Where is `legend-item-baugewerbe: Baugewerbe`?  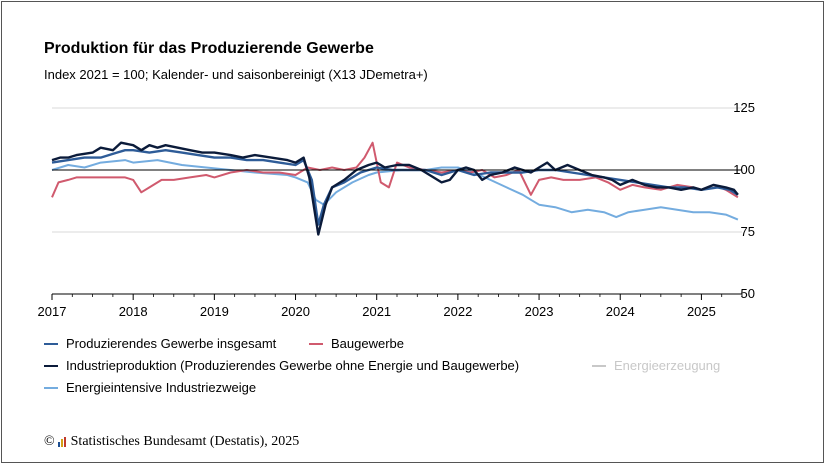 legend-item-baugewerbe: Baugewerbe is located at coordinates (356, 343).